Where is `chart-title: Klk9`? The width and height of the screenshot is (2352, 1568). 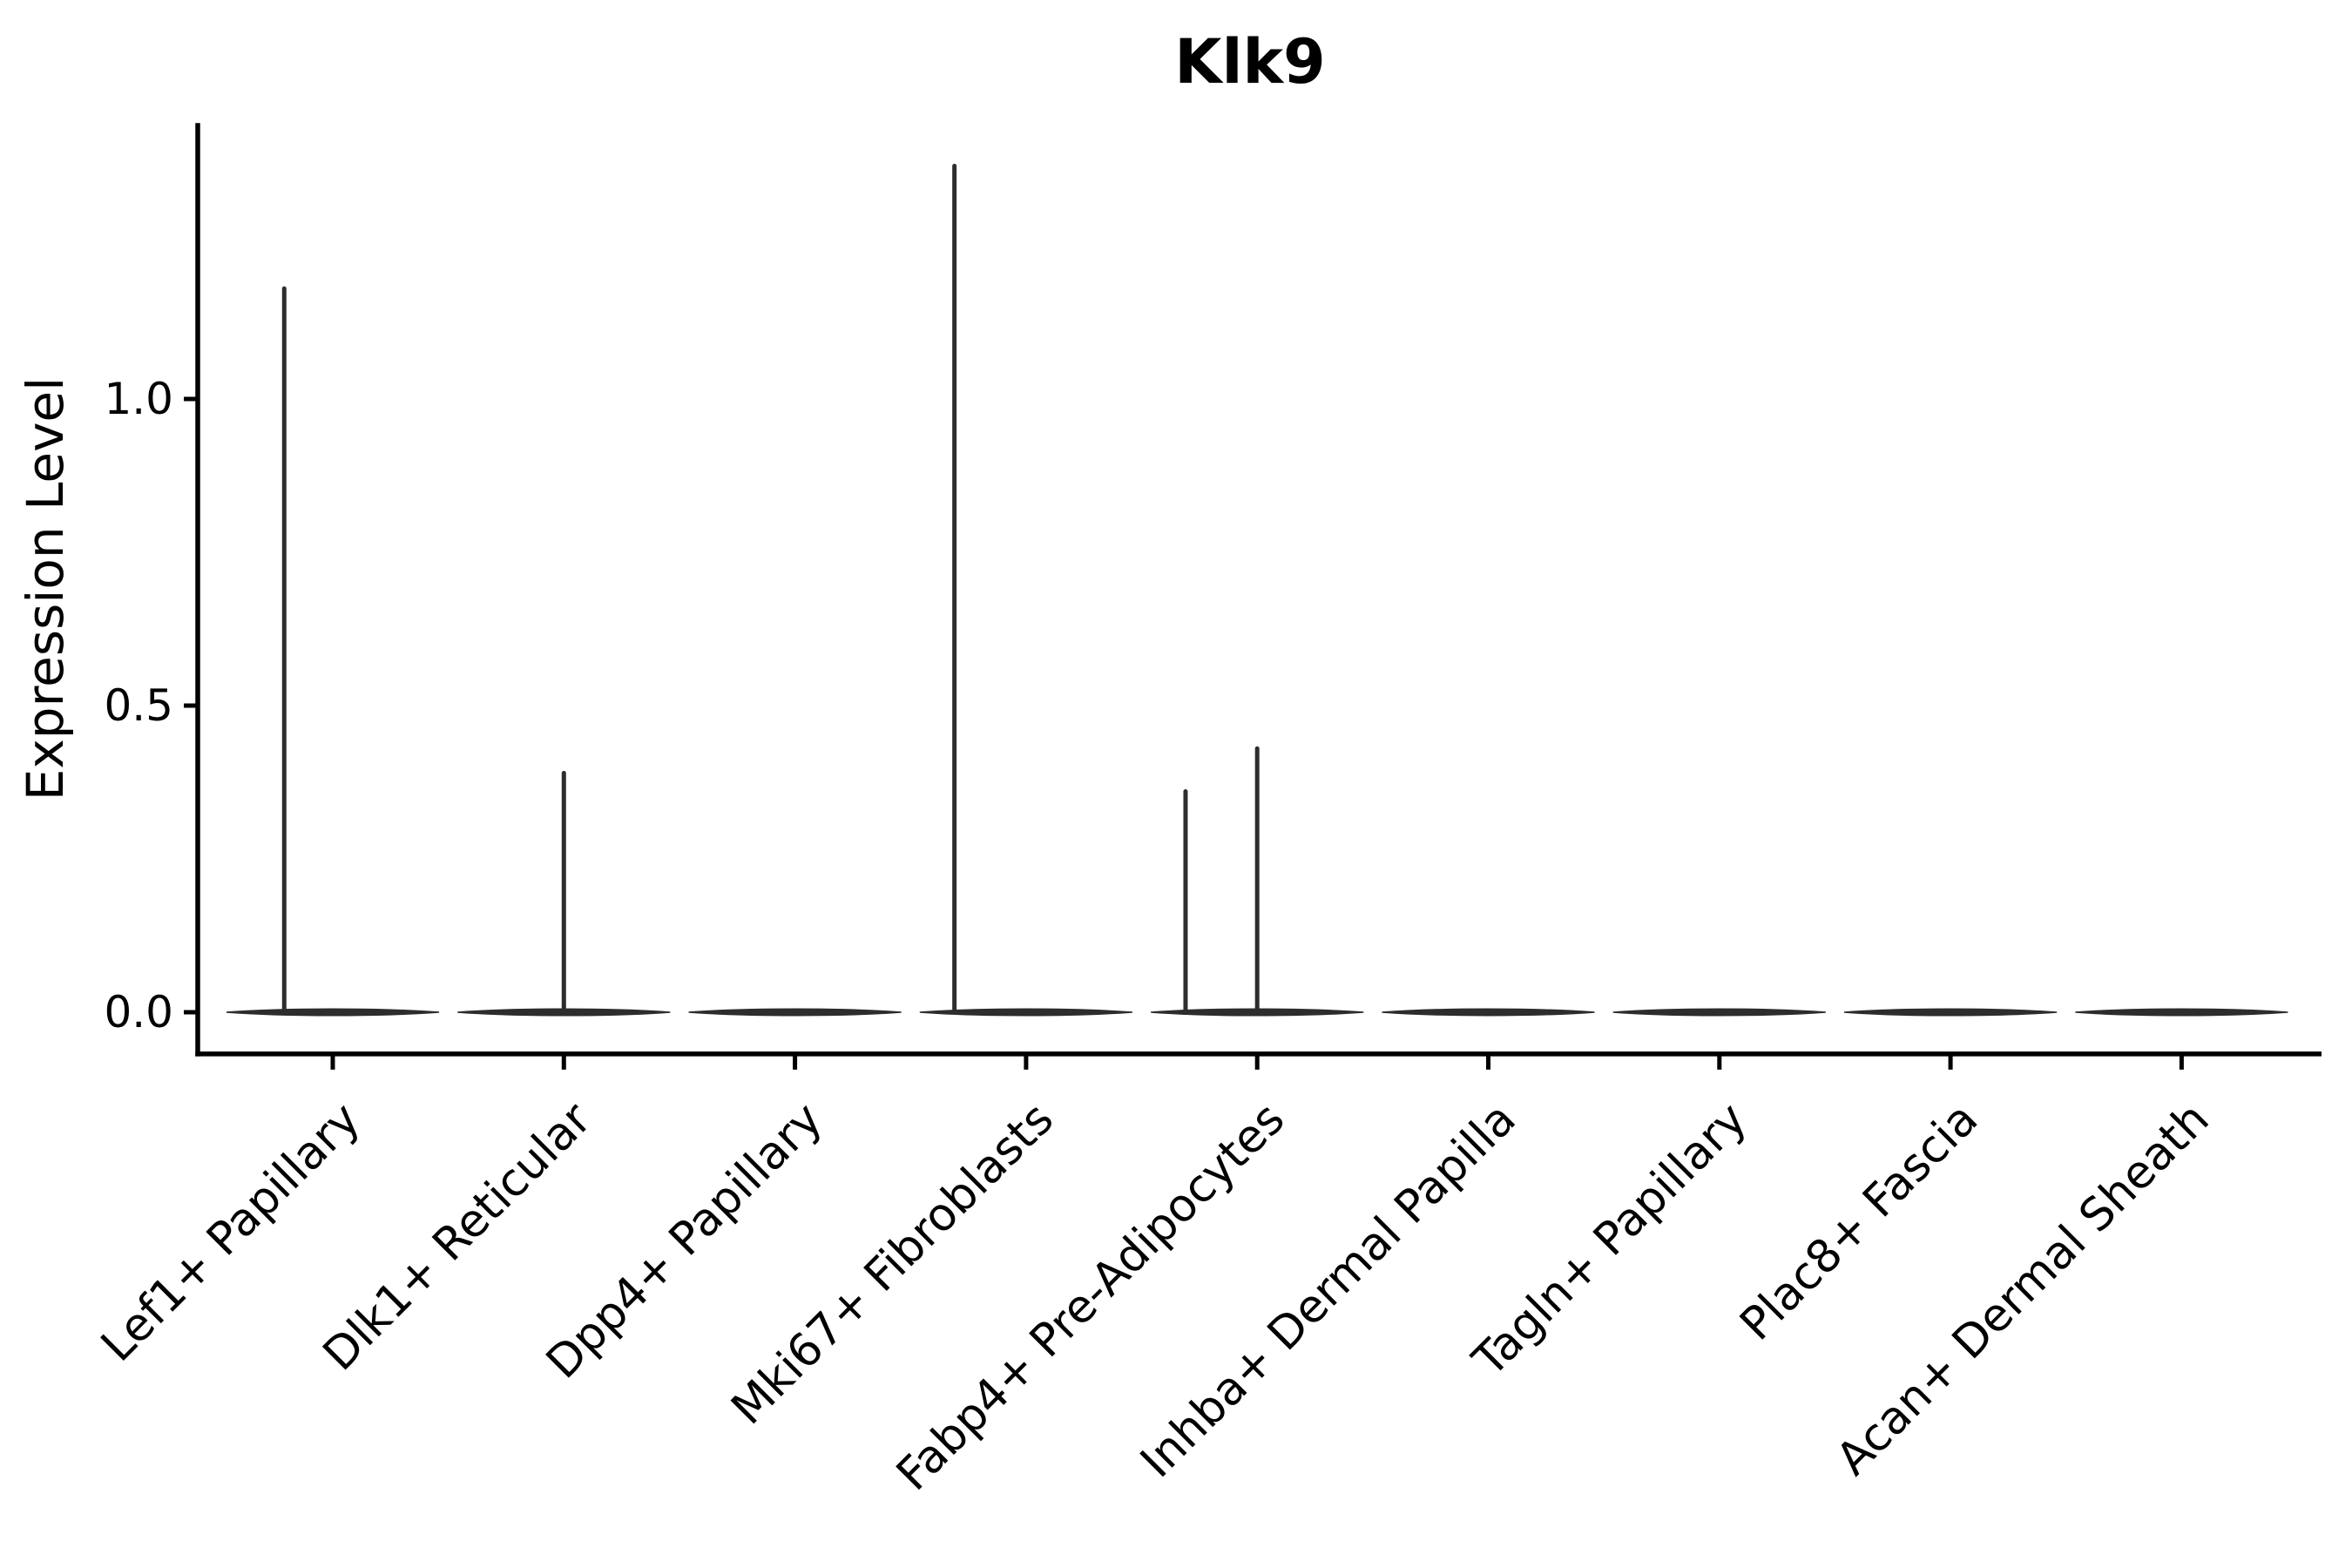
chart-title: Klk9 is located at coordinates (1250, 62).